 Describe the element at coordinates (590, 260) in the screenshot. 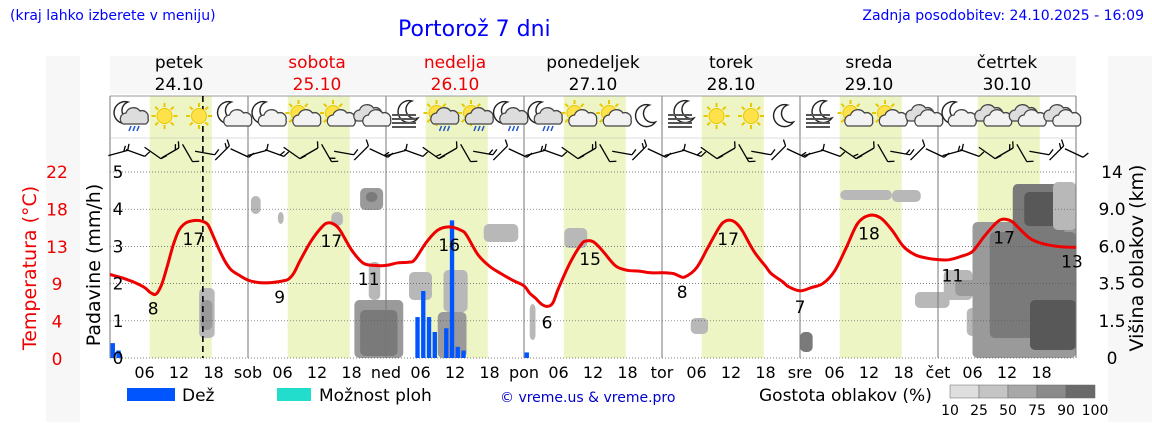

I see `temperature-label: 15` at that location.